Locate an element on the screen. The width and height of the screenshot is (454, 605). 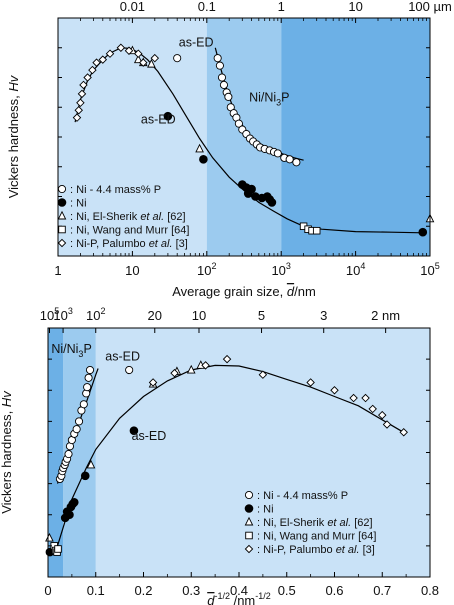
top-tick-label: 100 µm is located at coordinates (430, 7).